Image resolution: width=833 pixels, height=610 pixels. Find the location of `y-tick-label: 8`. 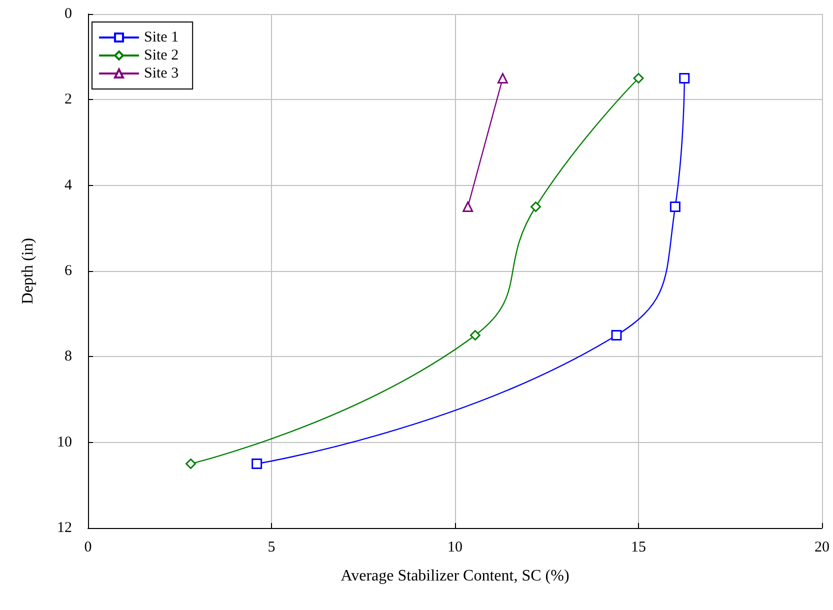

y-tick-label: 8 is located at coordinates (68, 356).